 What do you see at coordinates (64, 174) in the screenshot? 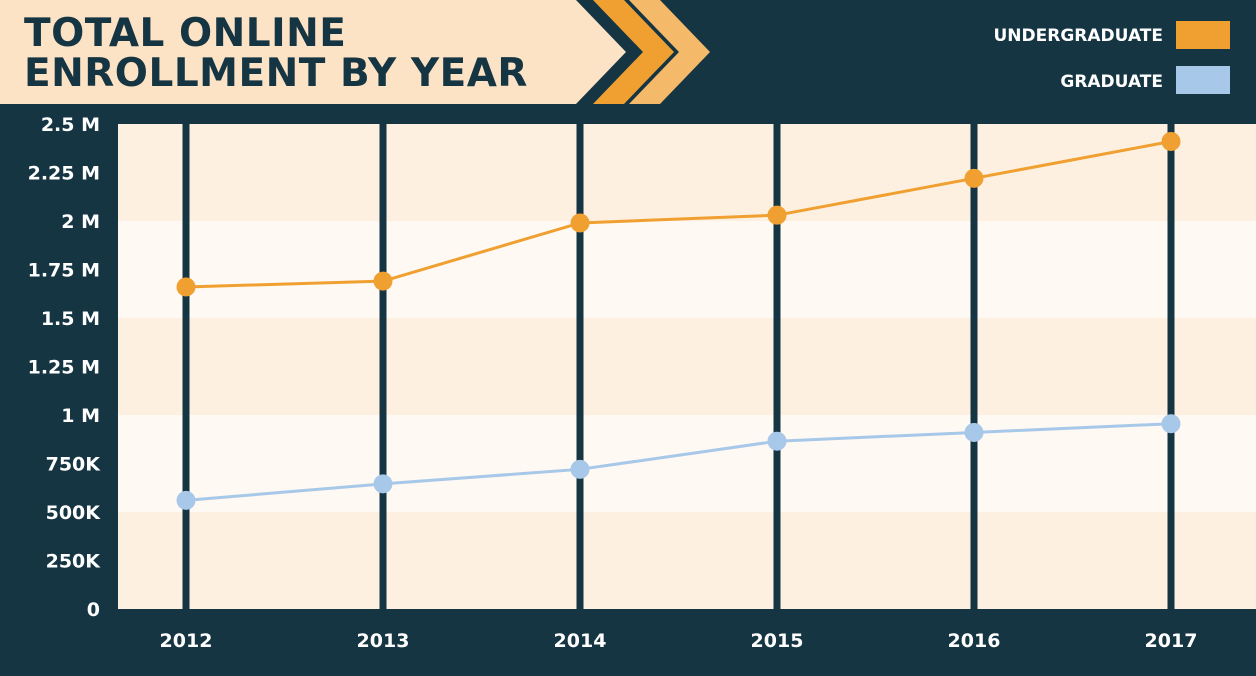
I see `y-tick-label: 2.25 M` at bounding box center [64, 174].